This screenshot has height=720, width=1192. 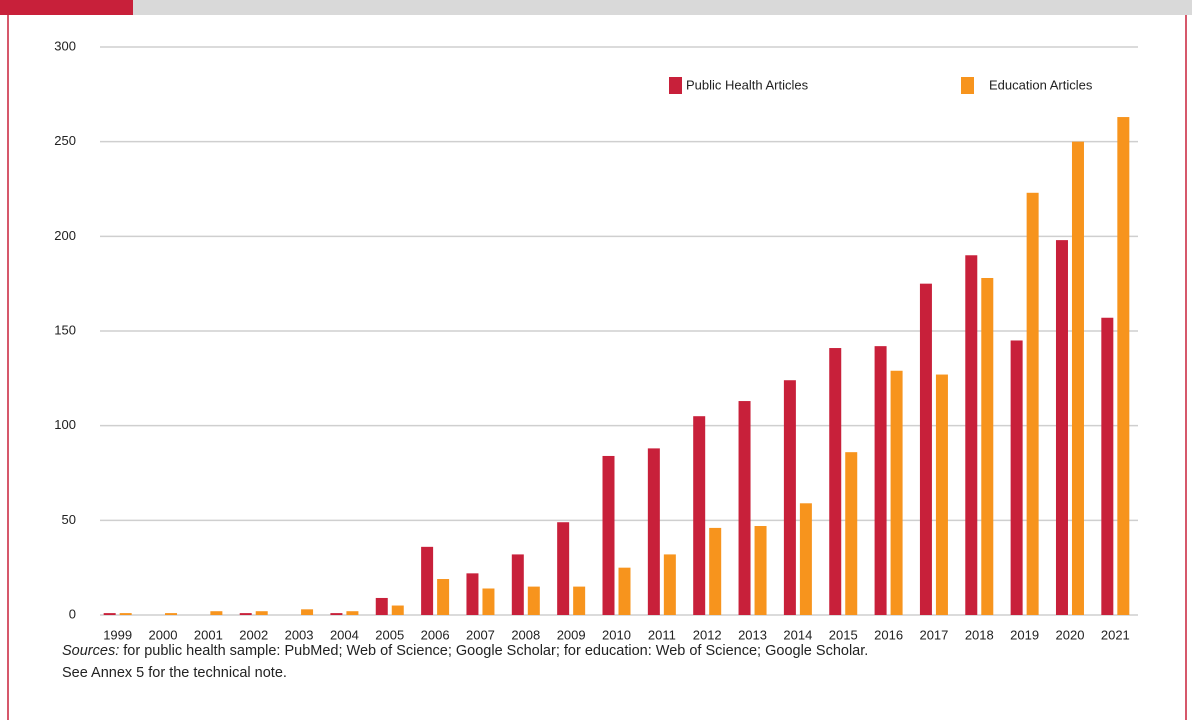 What do you see at coordinates (435, 634) in the screenshot?
I see `x-tick-label: 2006` at bounding box center [435, 634].